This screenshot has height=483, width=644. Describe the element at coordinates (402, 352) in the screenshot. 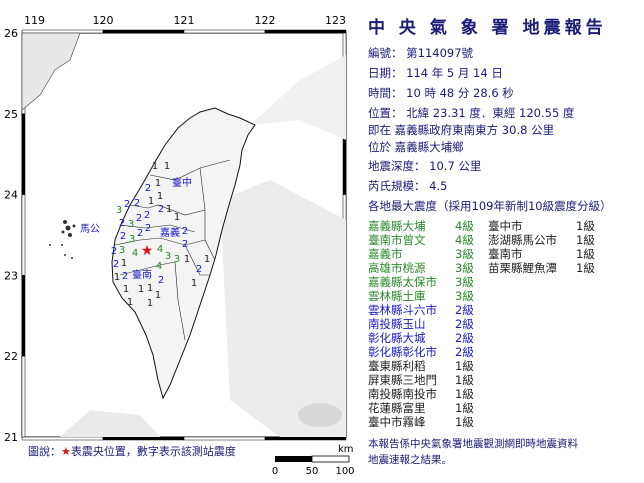

I see `intensity-place: 彰化縣彰化市` at that location.